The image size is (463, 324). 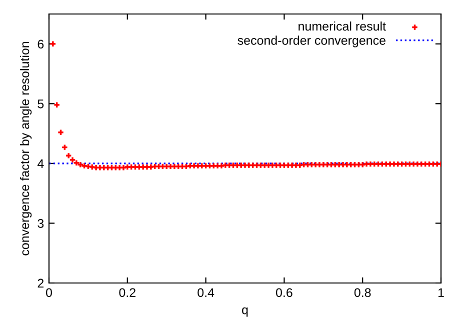 I want to click on x-tick-label: 0.6, so click(x=284, y=293).